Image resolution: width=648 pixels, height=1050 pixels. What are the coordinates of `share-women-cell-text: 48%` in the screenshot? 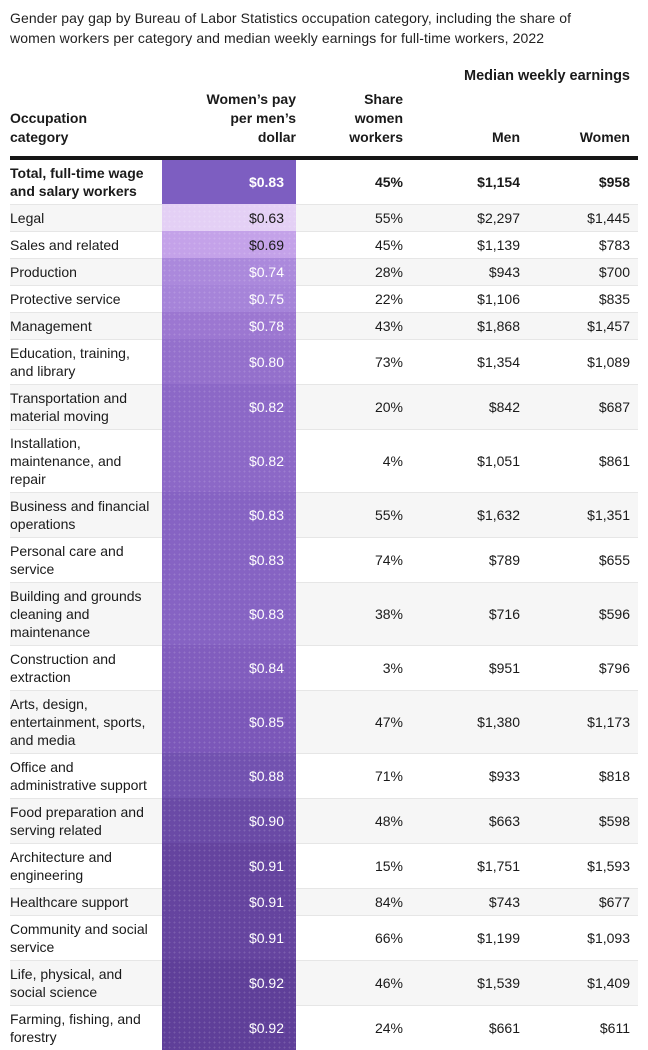 It's located at (388, 821).